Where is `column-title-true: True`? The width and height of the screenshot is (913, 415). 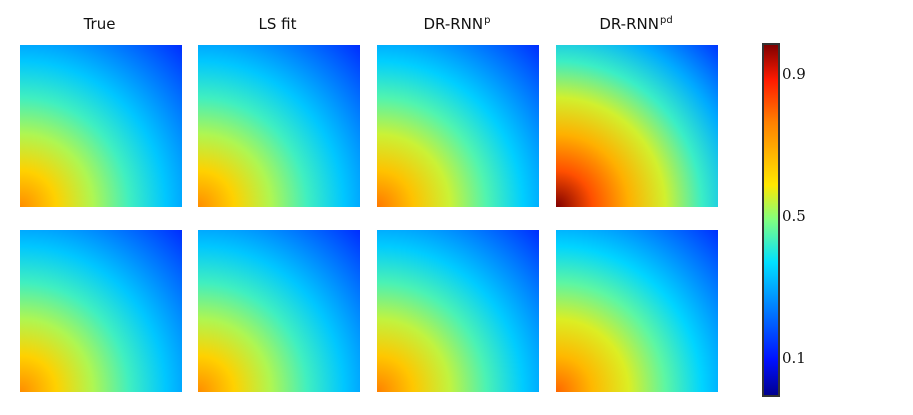
column-title-true: True is located at coordinates (99, 24).